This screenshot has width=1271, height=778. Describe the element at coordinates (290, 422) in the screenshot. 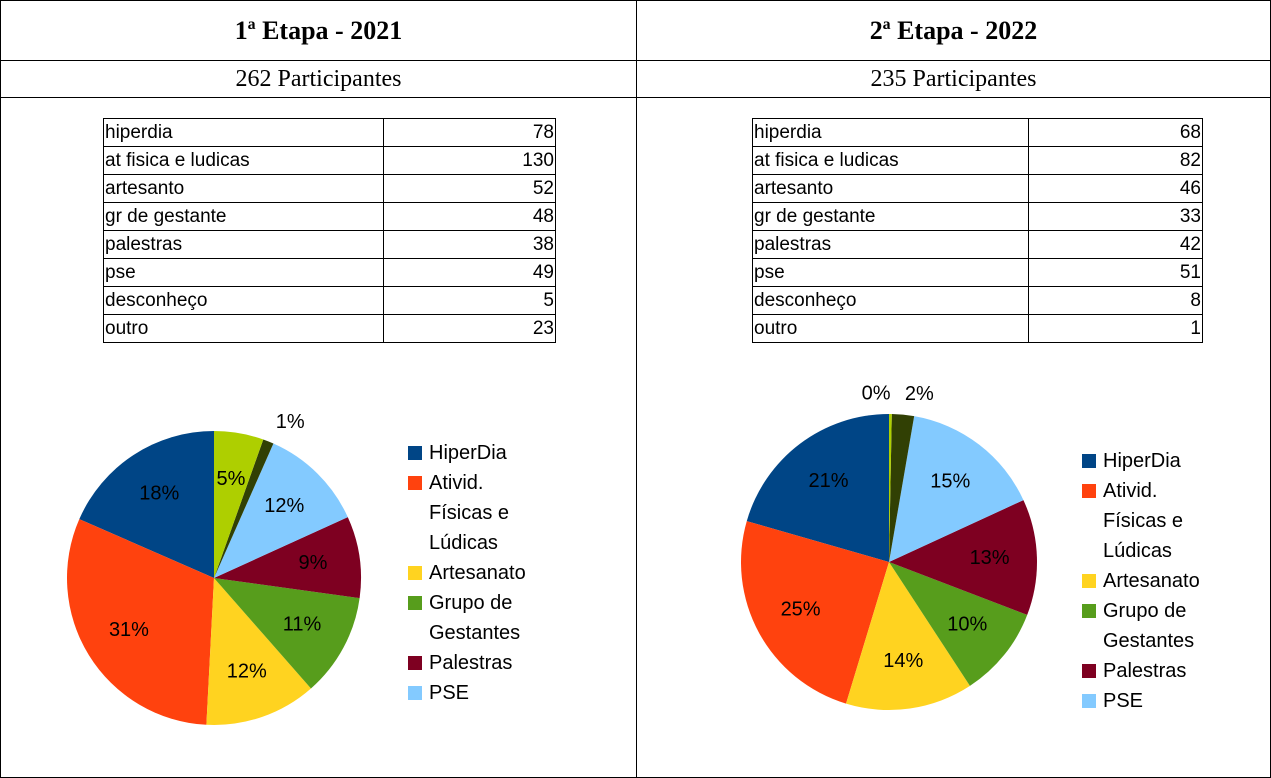

I see `slice-label: 1%` at that location.